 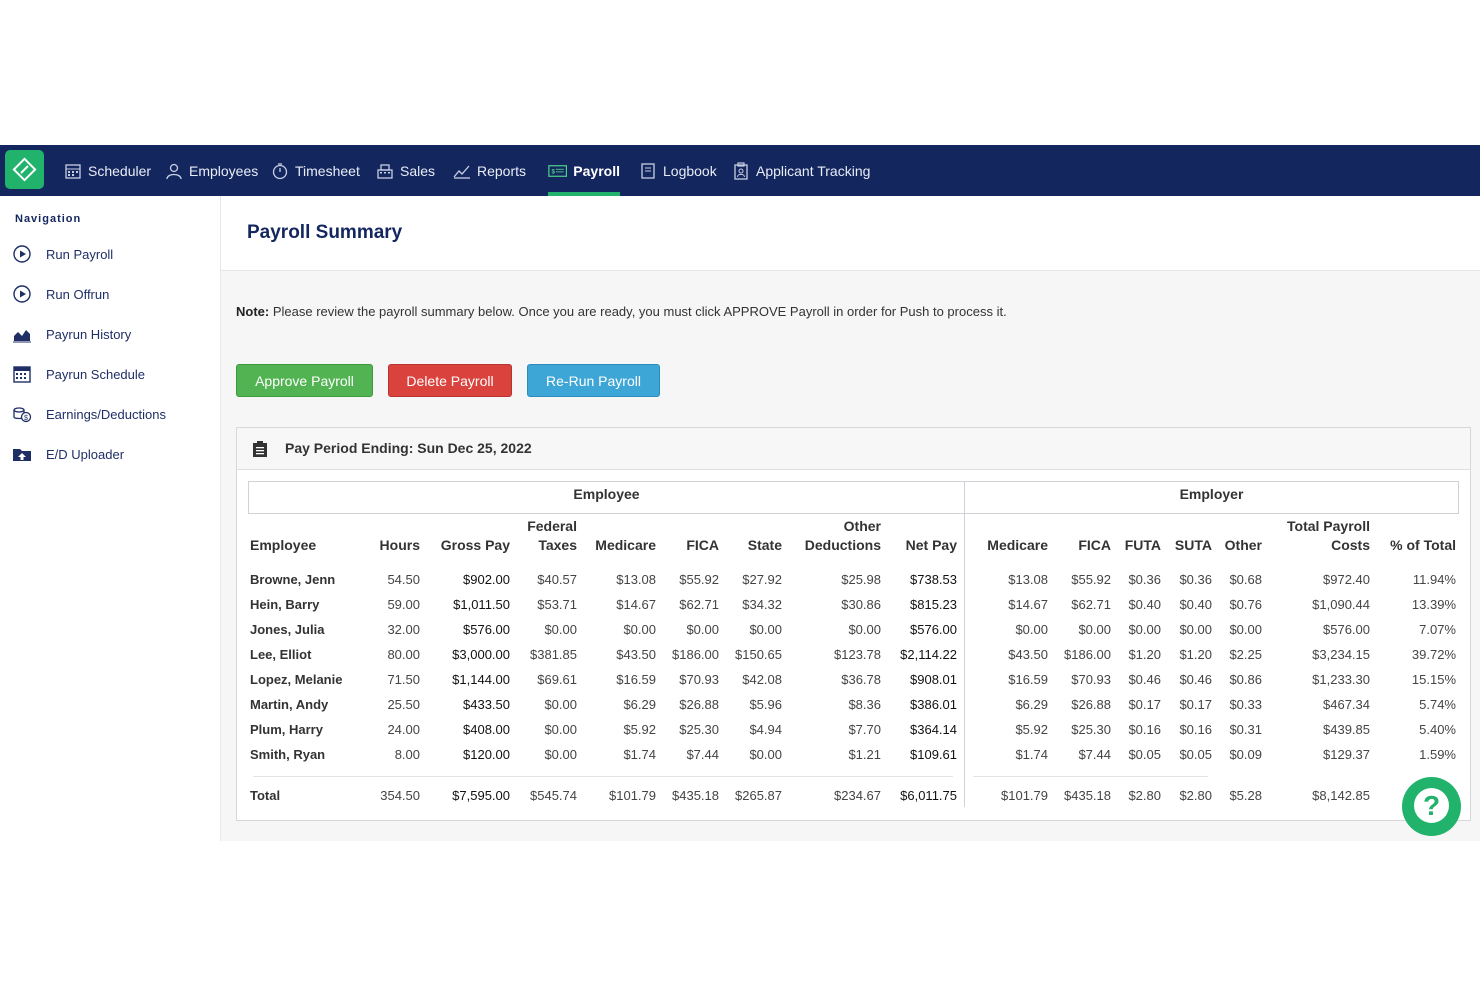 I want to click on cell-state: $265.87, so click(x=758, y=795).